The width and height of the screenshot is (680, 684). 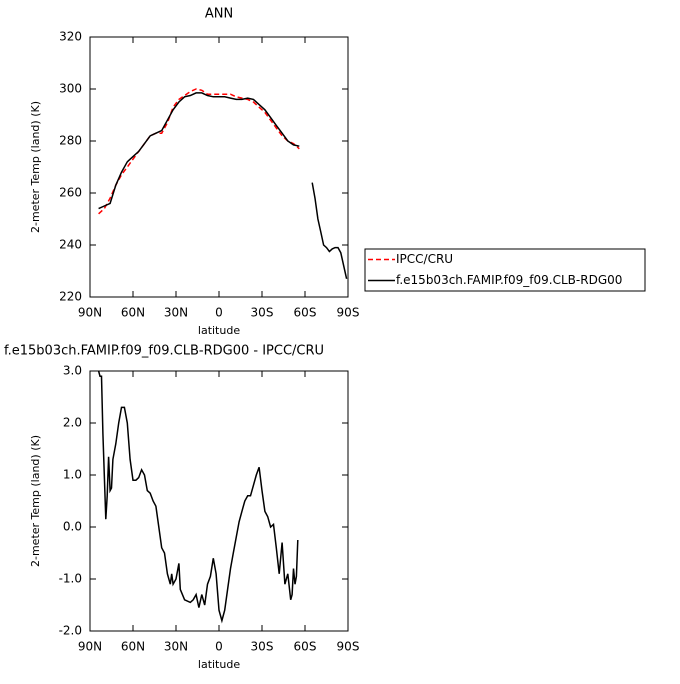 I want to click on y-tick-label: 2.0, so click(x=72, y=423).